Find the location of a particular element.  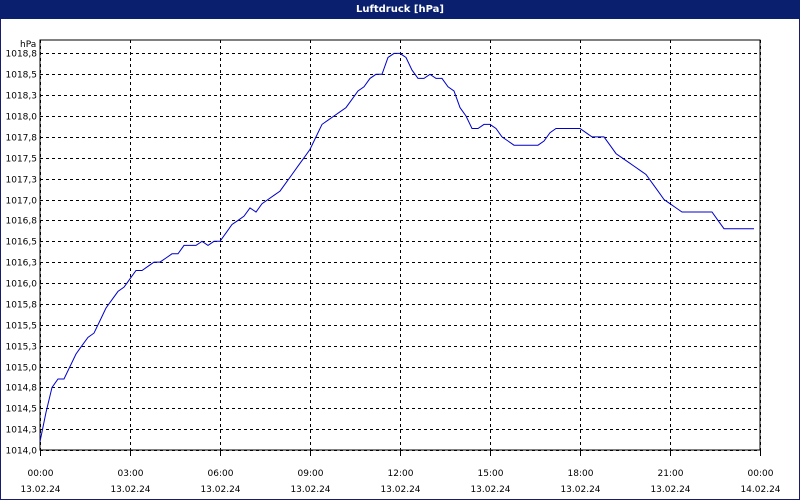

y-tick-label: 1017,5 is located at coordinates (22, 160).